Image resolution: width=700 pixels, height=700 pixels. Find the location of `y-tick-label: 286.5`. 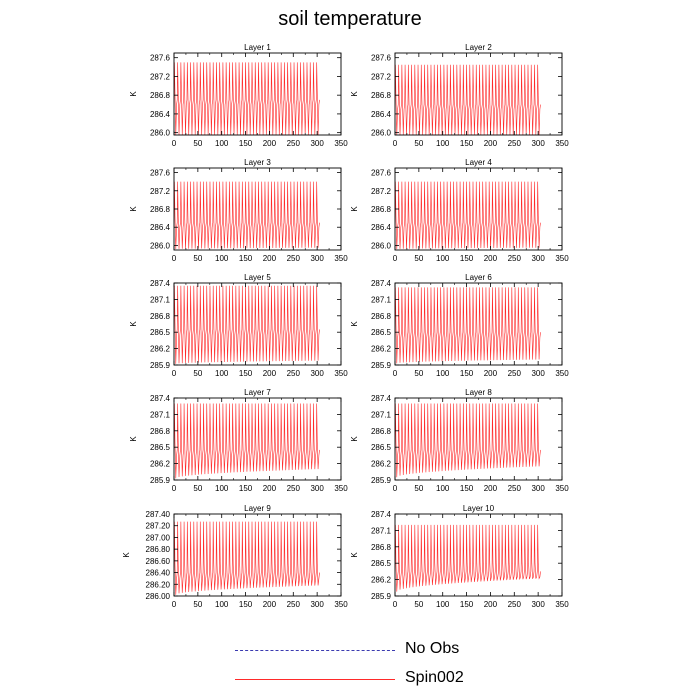

y-tick-label: 286.5 is located at coordinates (381, 447).